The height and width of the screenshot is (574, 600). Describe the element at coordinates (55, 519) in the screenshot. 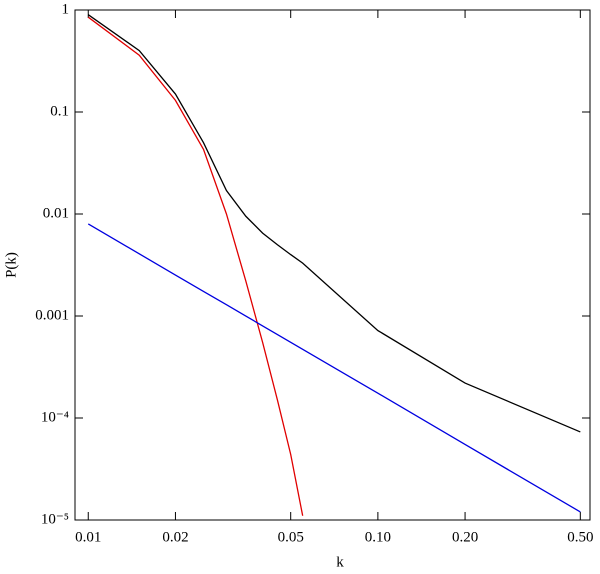

I see `y-tick-label: 10⁻⁵` at that location.